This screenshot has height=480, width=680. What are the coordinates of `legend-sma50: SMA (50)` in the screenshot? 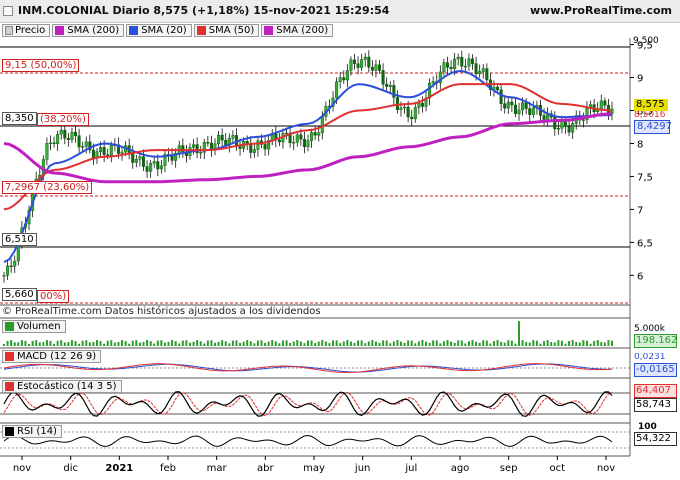 It's located at (226, 30).